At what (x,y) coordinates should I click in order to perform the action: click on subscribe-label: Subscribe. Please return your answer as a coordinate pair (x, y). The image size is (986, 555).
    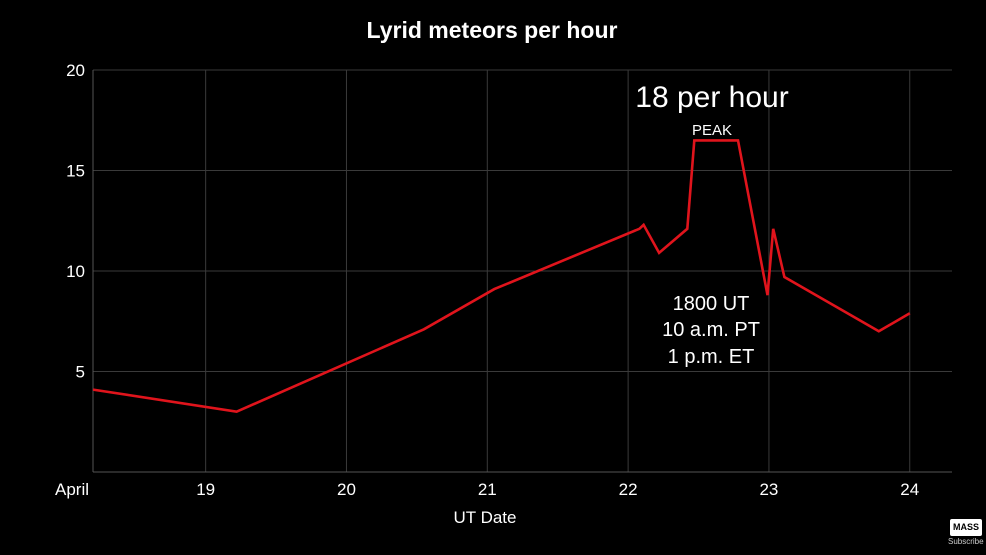
    Looking at the image, I should click on (966, 541).